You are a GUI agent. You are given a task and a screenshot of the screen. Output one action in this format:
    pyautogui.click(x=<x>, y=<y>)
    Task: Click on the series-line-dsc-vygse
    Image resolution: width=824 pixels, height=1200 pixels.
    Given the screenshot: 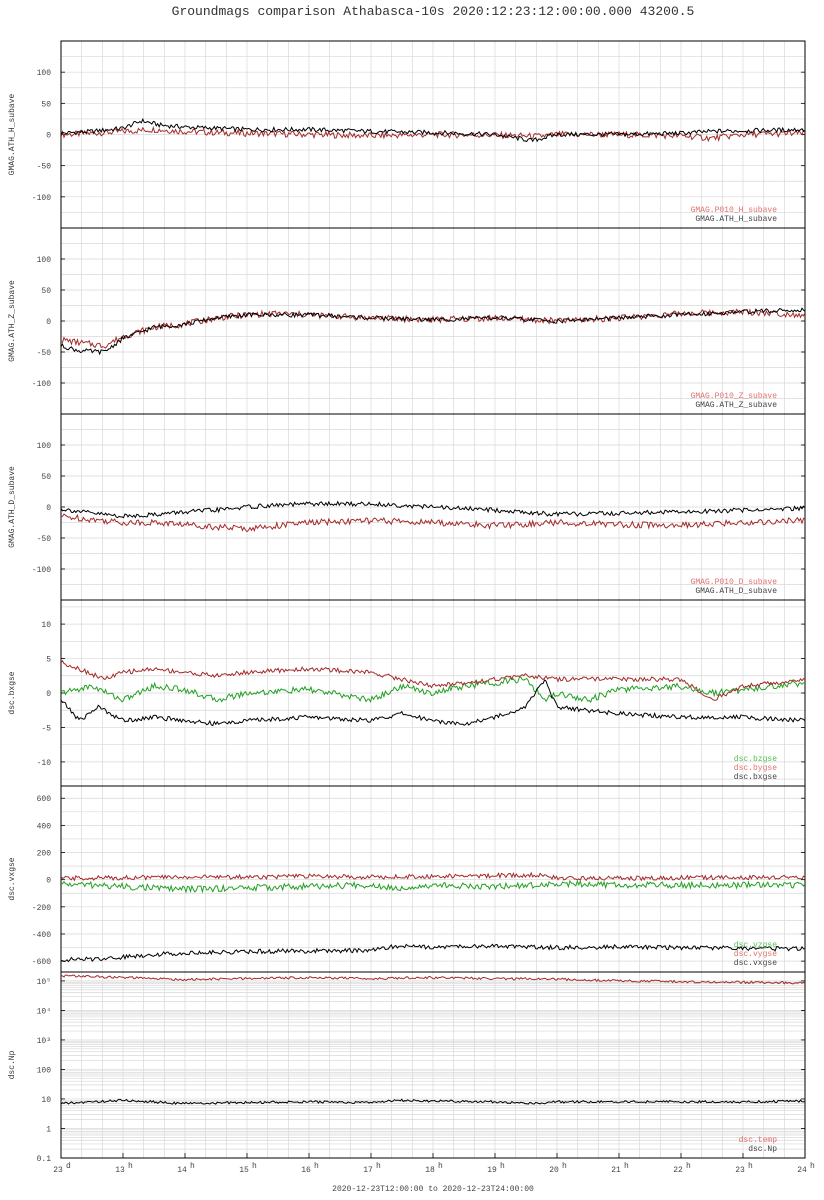 What is the action you would take?
    pyautogui.click(x=433, y=876)
    